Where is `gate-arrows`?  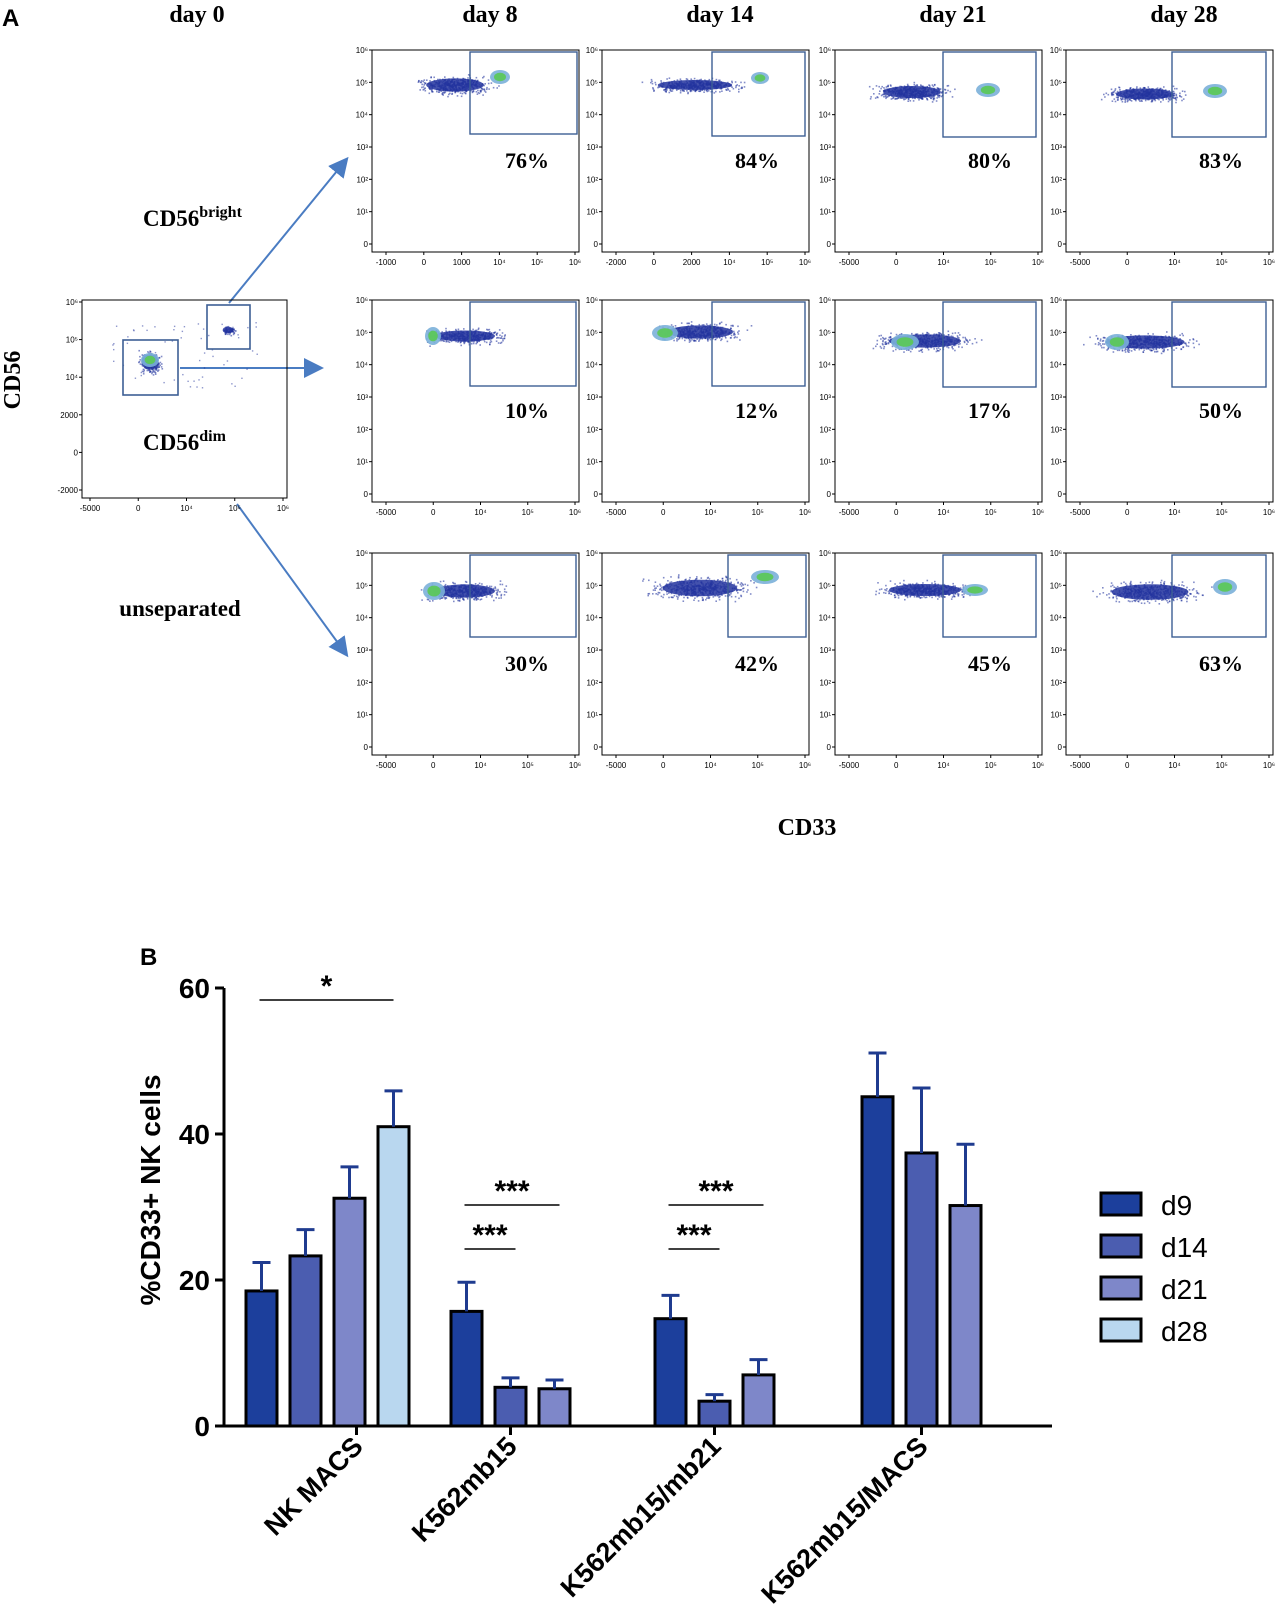 gate-arrows is located at coordinates (264, 407).